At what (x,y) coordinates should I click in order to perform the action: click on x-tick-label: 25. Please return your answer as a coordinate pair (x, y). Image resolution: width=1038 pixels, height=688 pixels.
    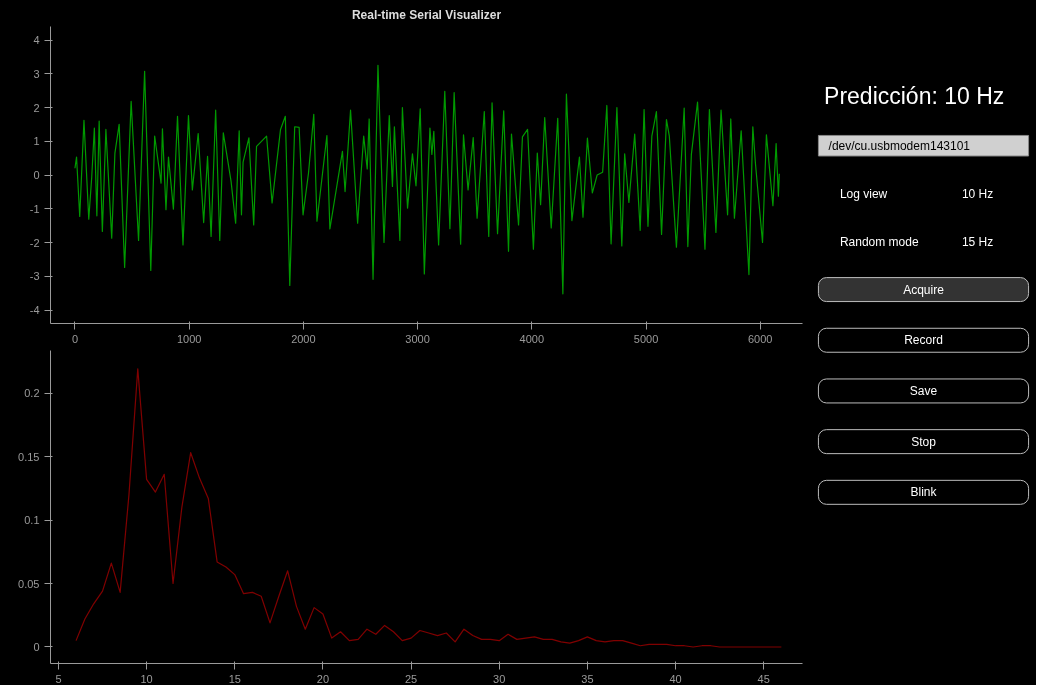
    Looking at the image, I should click on (411, 678).